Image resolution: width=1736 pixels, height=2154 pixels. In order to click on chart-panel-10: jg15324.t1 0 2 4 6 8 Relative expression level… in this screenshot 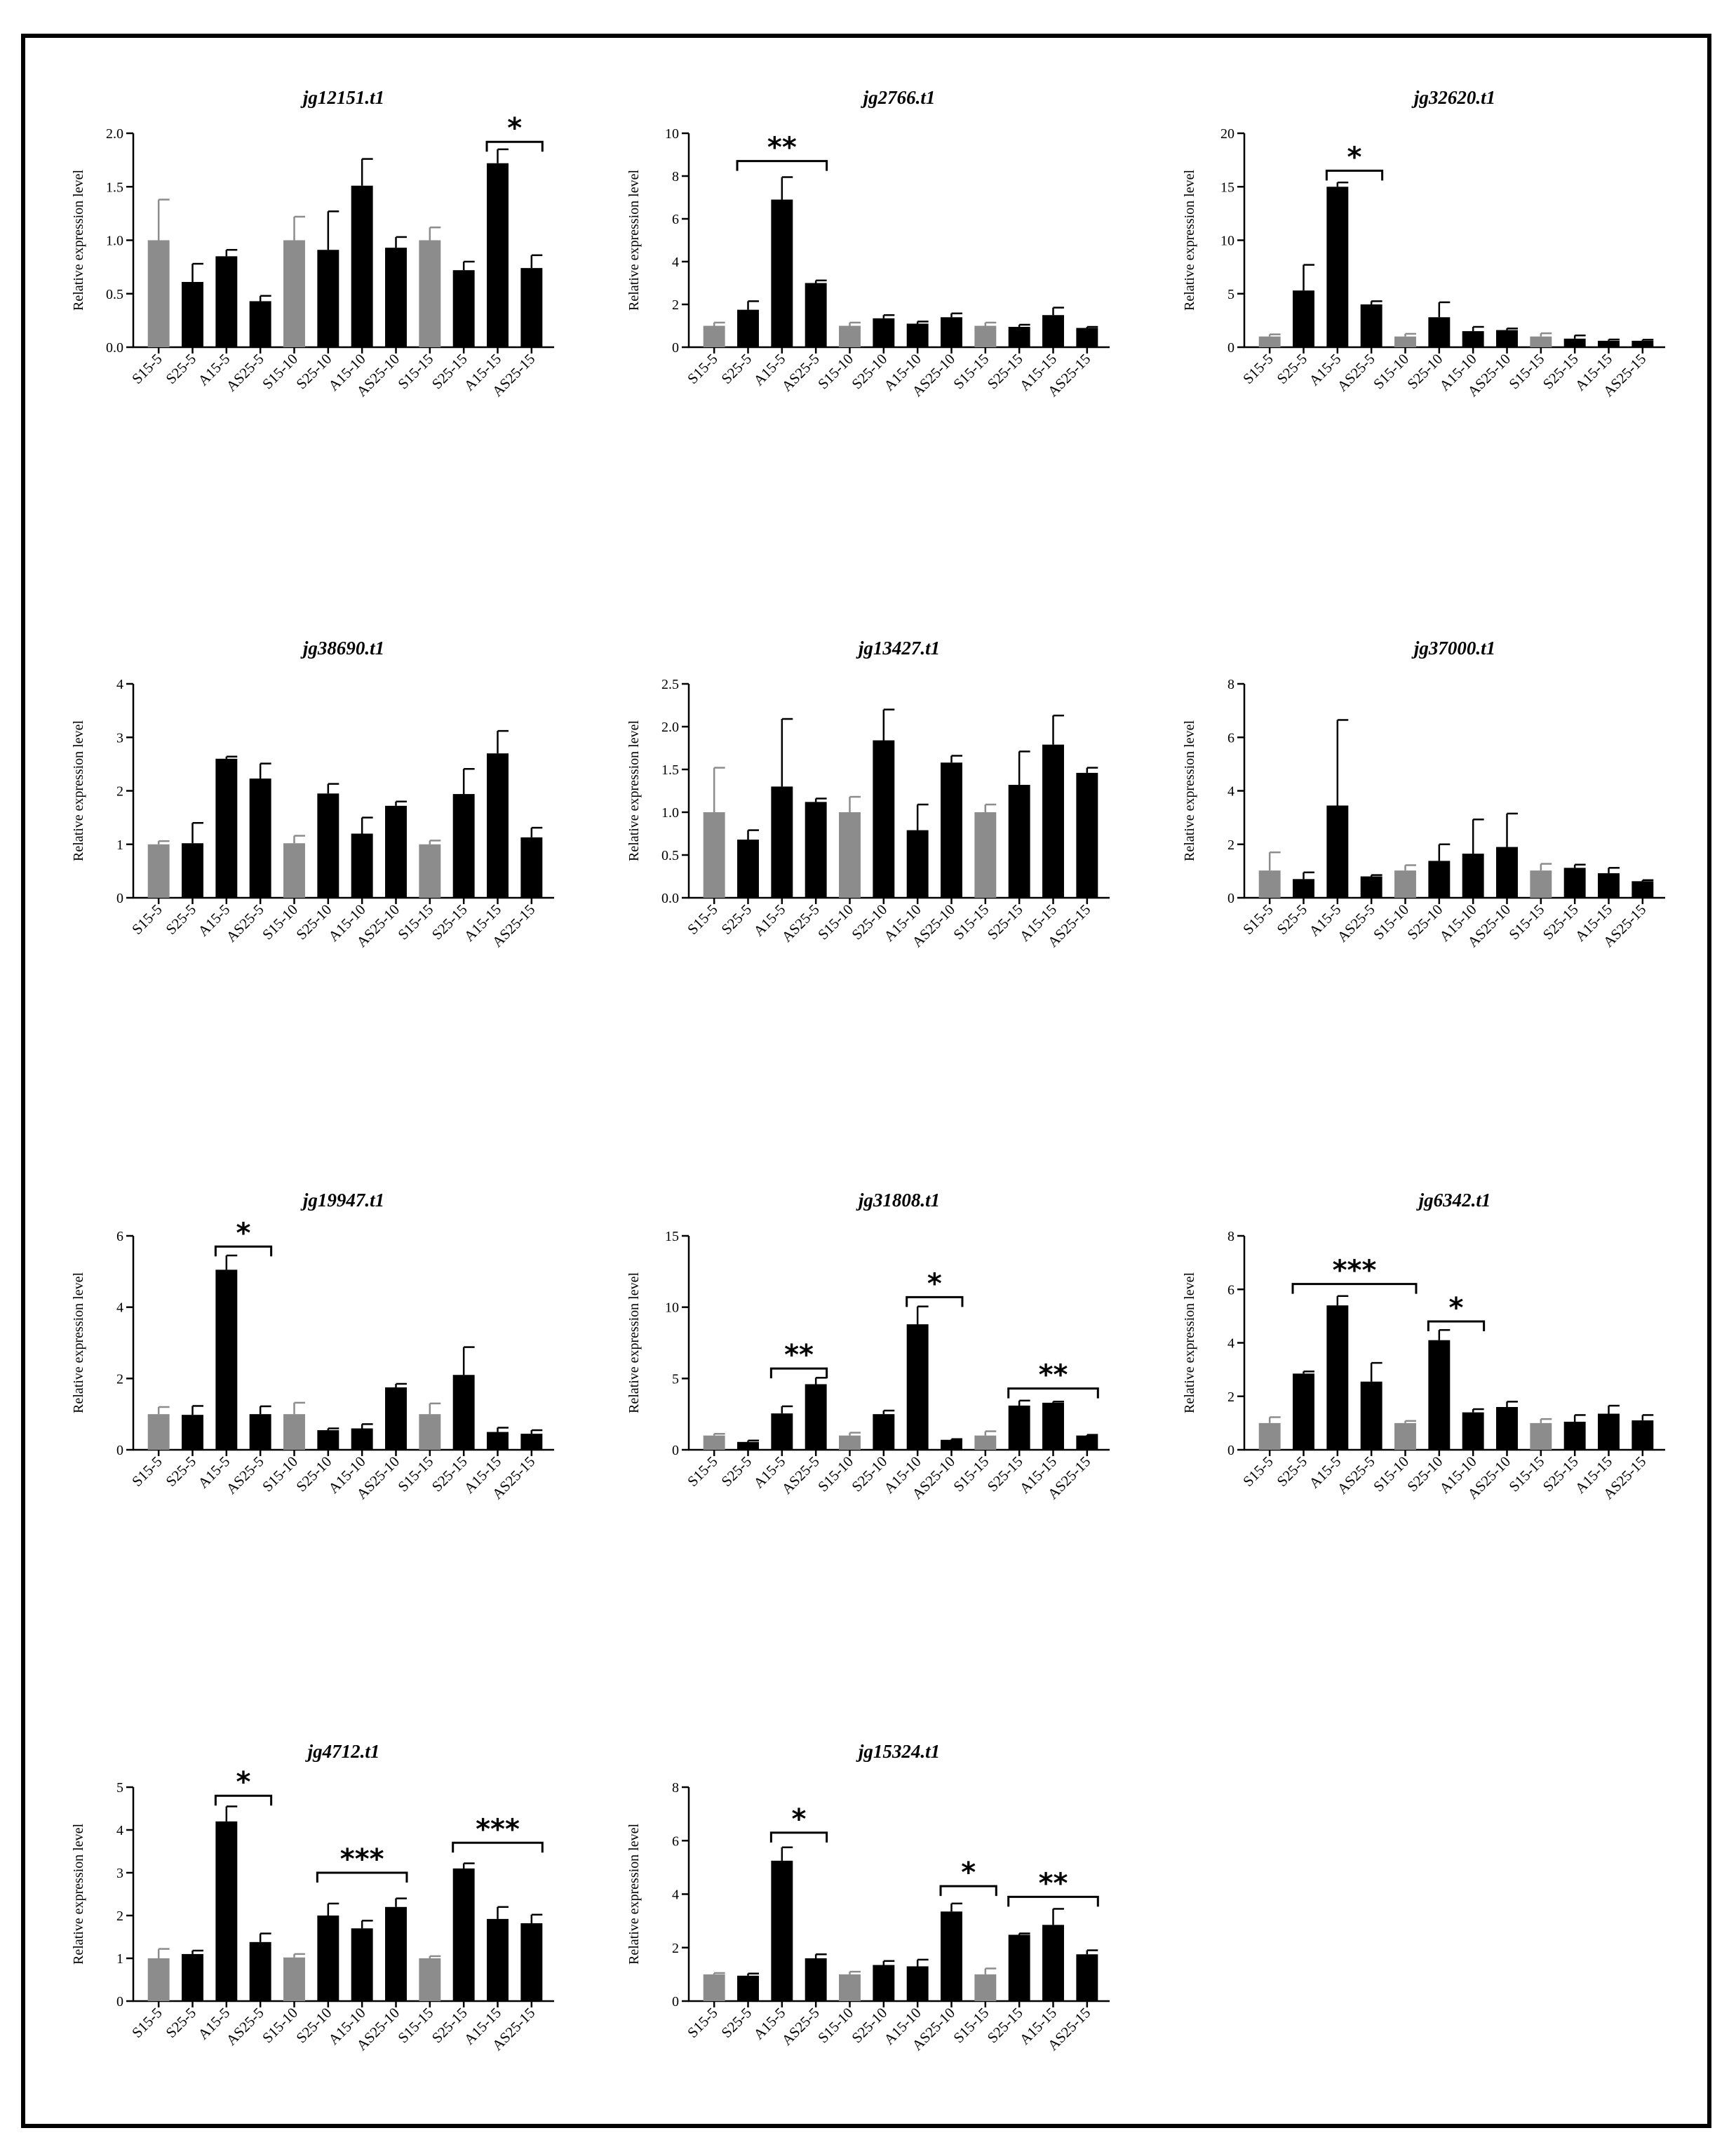, I will do `click(868, 1897)`.